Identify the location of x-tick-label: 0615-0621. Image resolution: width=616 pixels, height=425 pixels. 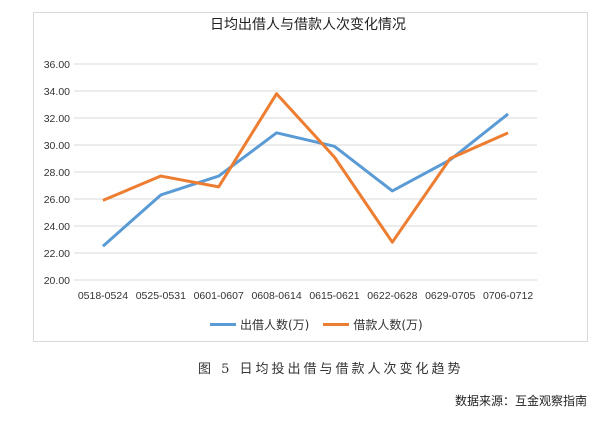
(334, 296).